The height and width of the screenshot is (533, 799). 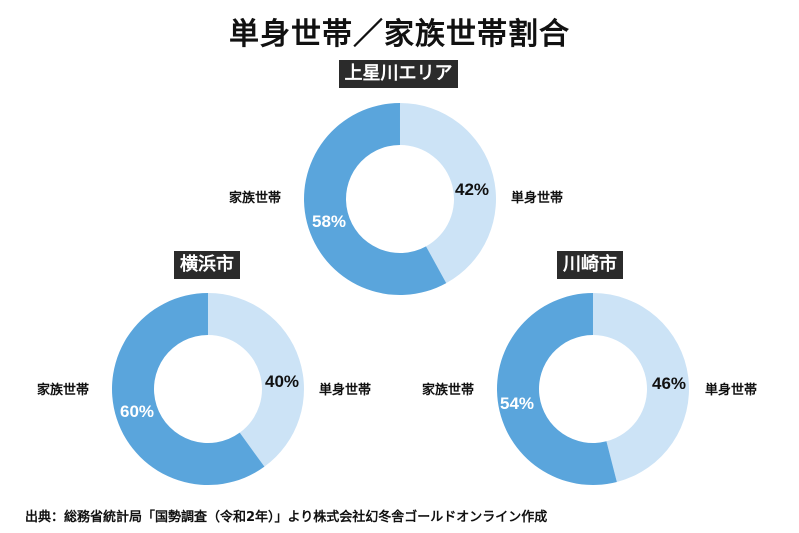 What do you see at coordinates (731, 390) in the screenshot?
I see `single-label-kawasaki: 単身世帯` at bounding box center [731, 390].